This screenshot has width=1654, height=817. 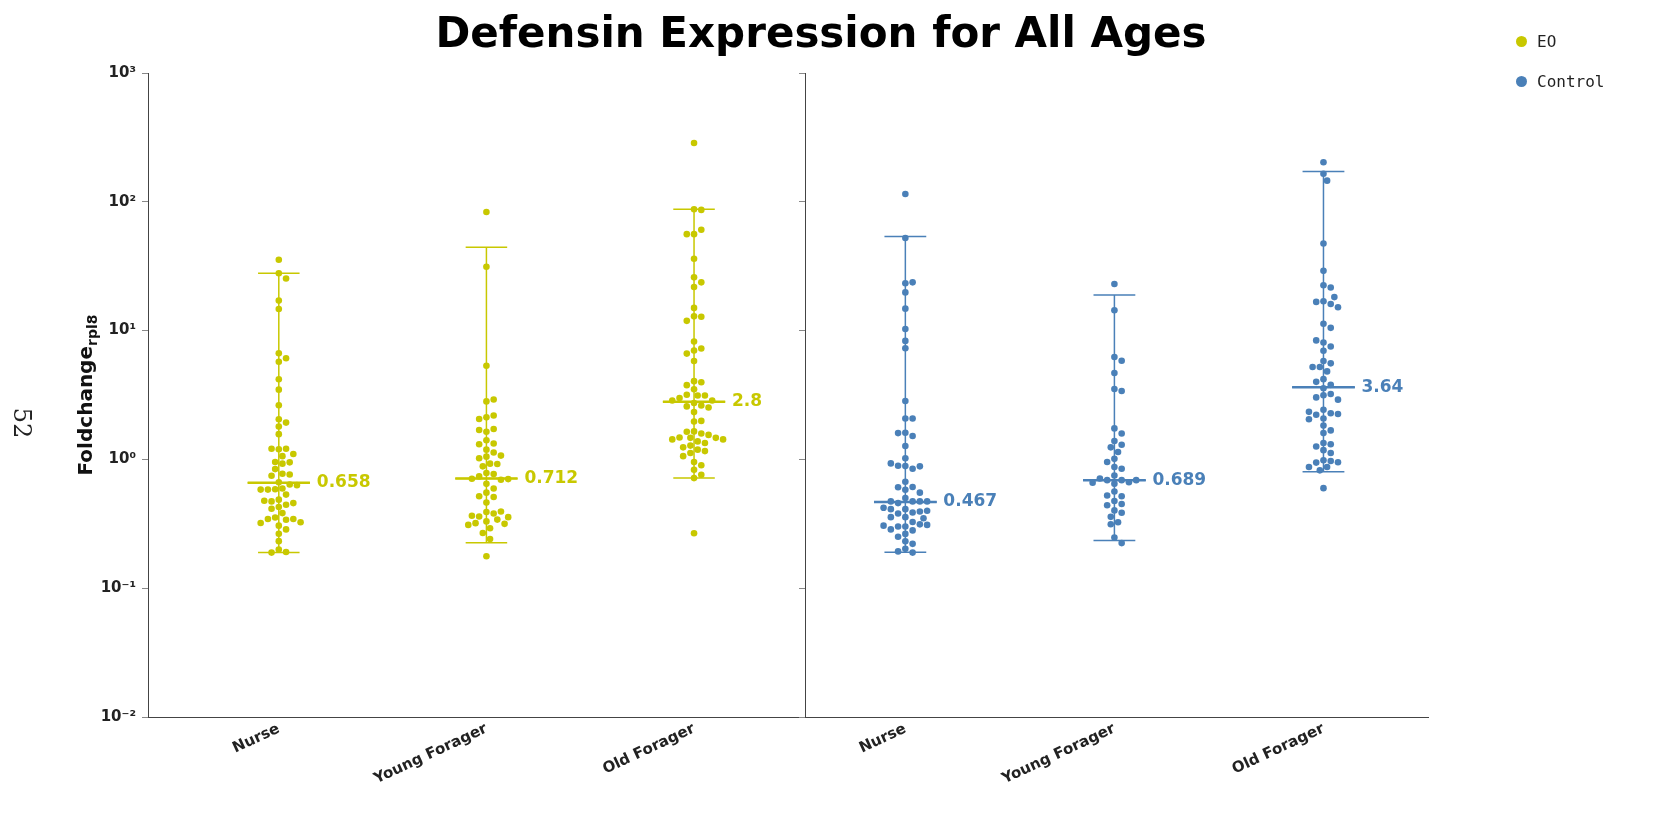 What do you see at coordinates (122, 200) in the screenshot?
I see `y-tick-label: 10²` at bounding box center [122, 200].